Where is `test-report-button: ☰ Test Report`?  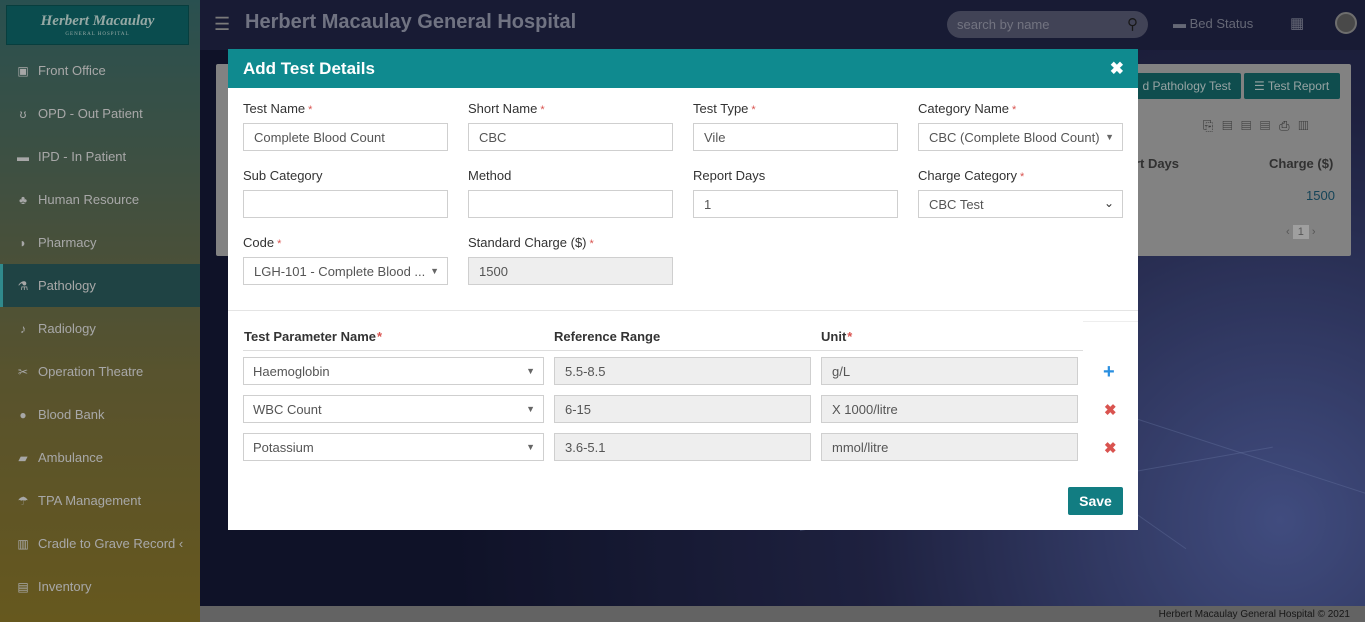 test-report-button: ☰ Test Report is located at coordinates (1292, 86).